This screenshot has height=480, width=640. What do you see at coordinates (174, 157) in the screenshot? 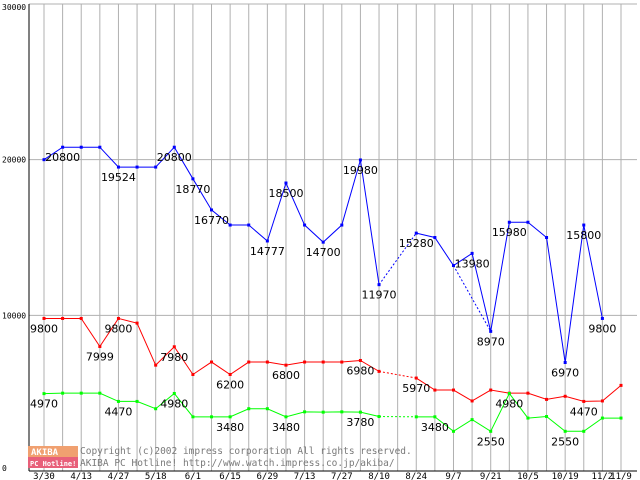
I see `data-label: 20800` at bounding box center [174, 157].